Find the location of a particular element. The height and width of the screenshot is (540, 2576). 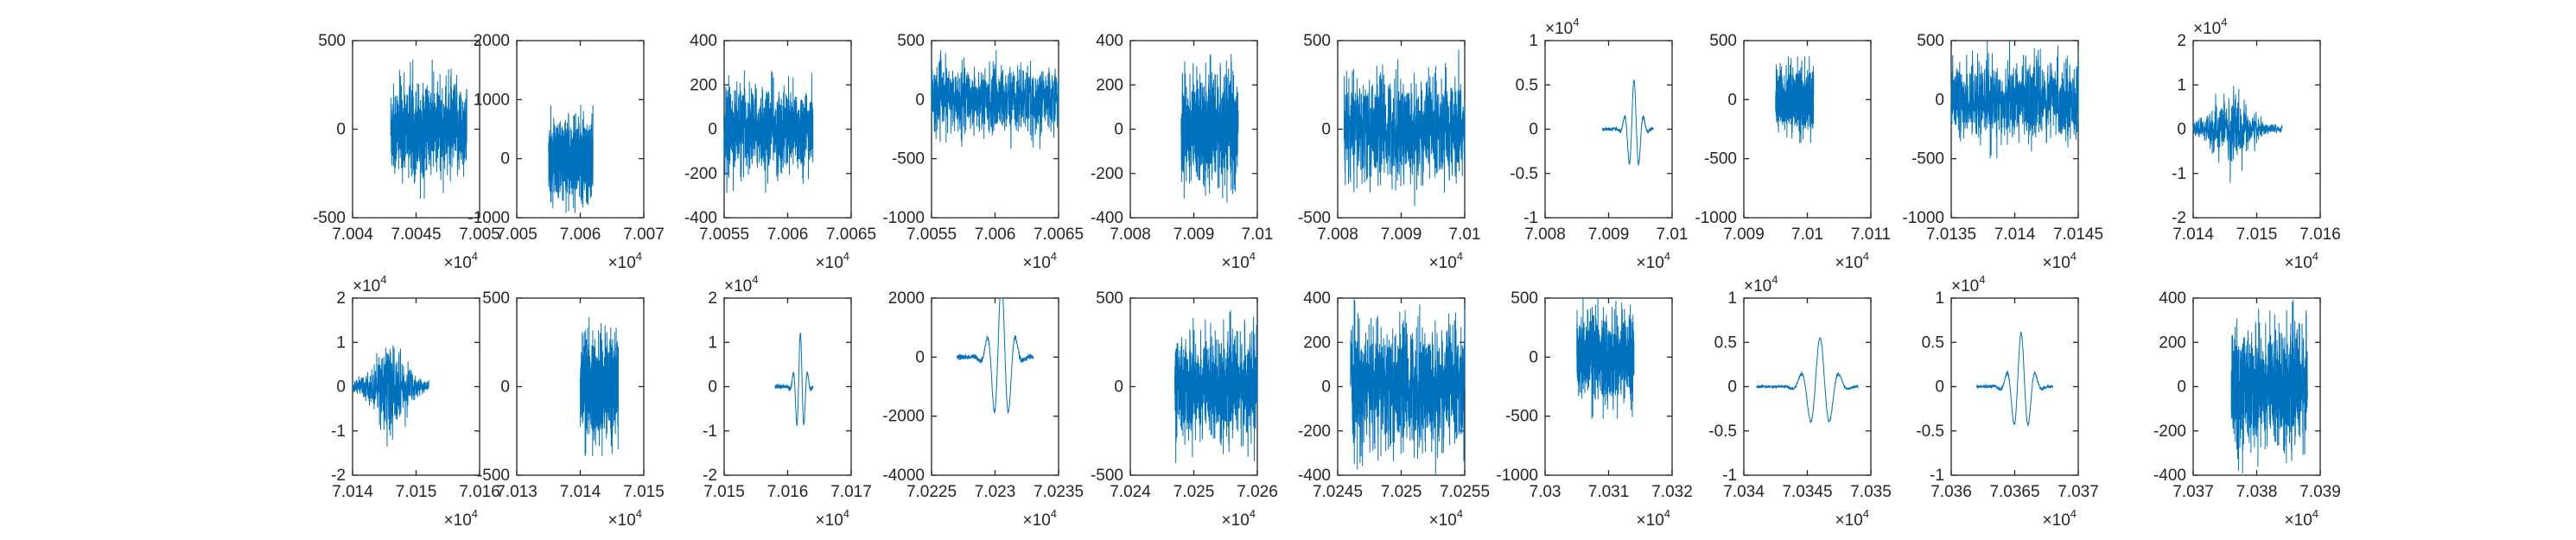

x-tick-label: 7.026 is located at coordinates (1257, 492).